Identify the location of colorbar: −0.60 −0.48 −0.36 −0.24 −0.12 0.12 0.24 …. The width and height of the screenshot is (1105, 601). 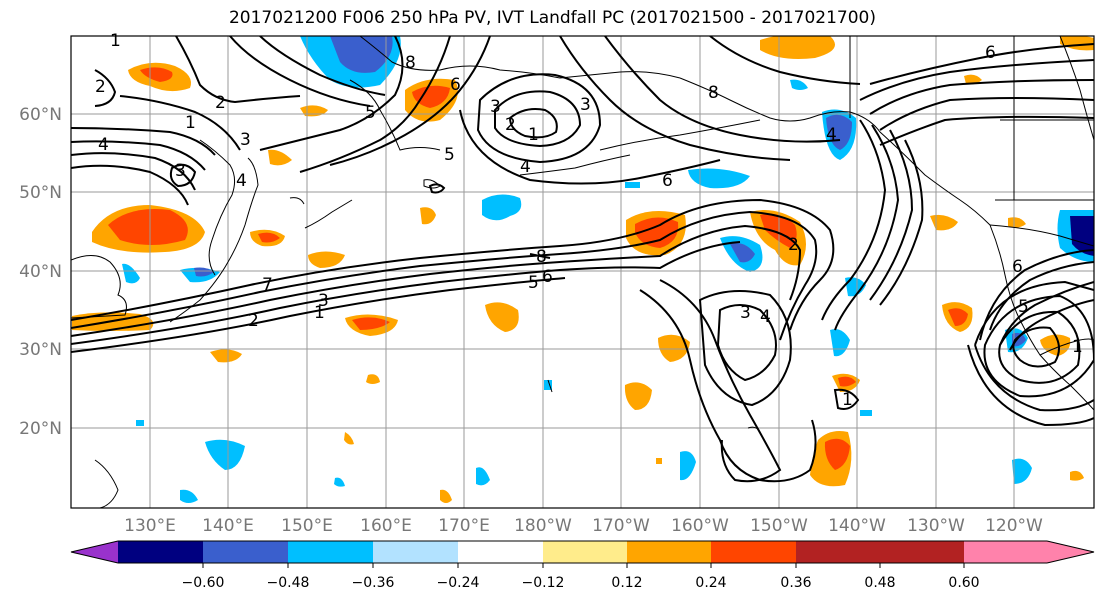
(582, 565).